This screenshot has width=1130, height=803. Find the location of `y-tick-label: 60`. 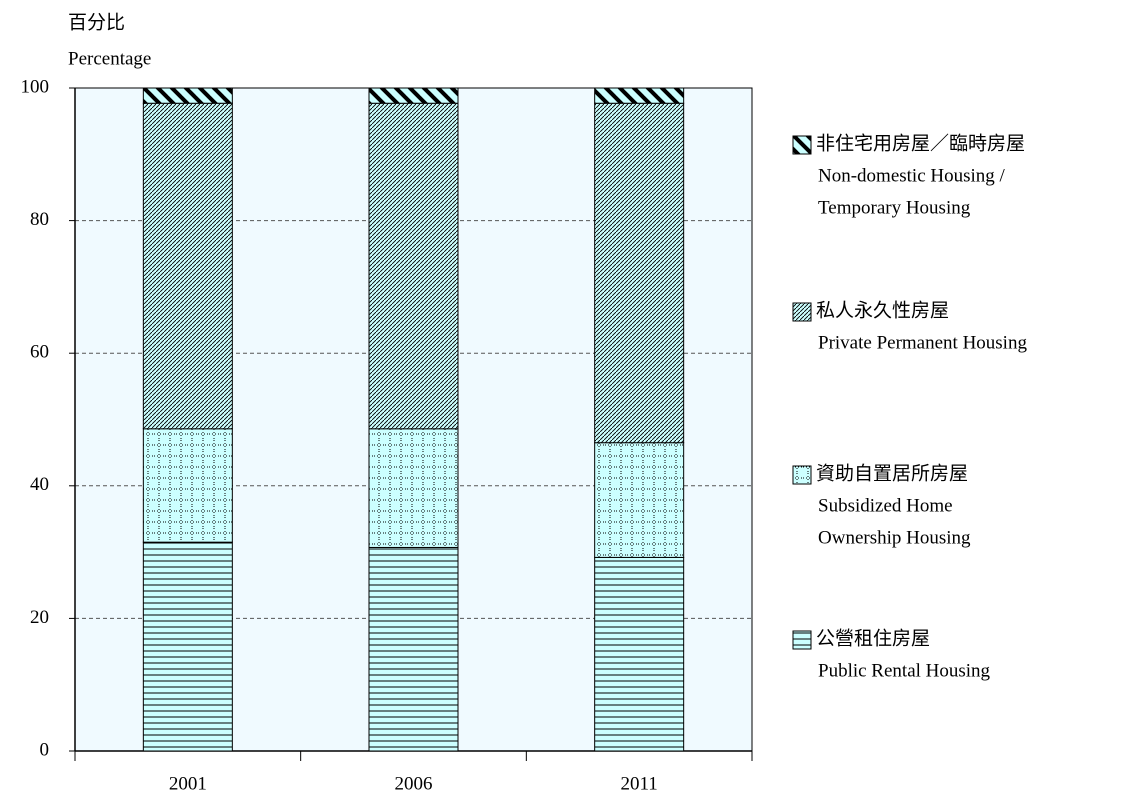

y-tick-label: 60 is located at coordinates (39, 352).